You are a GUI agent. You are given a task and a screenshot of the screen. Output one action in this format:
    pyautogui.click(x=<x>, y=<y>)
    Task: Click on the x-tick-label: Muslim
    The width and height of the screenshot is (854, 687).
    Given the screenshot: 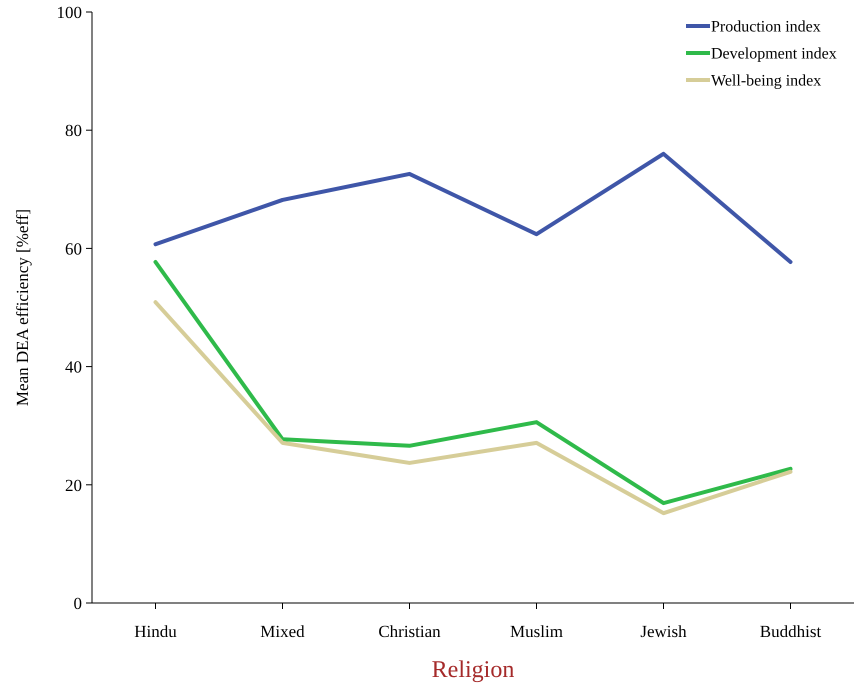 What is the action you would take?
    pyautogui.click(x=536, y=631)
    